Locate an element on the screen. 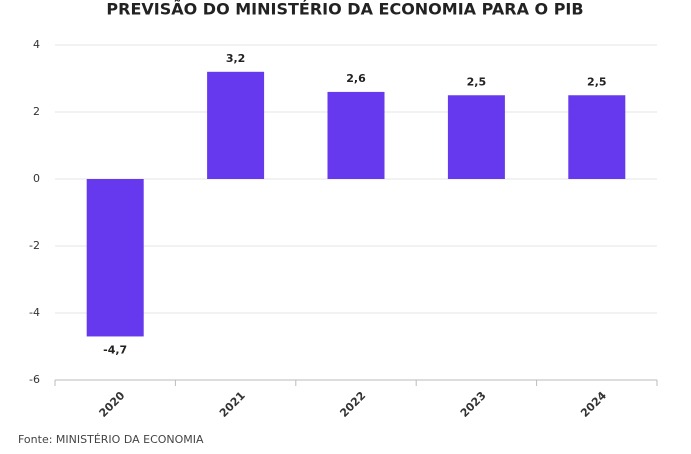 This screenshot has width=691, height=454. value-label: -4,7 is located at coordinates (115, 349).